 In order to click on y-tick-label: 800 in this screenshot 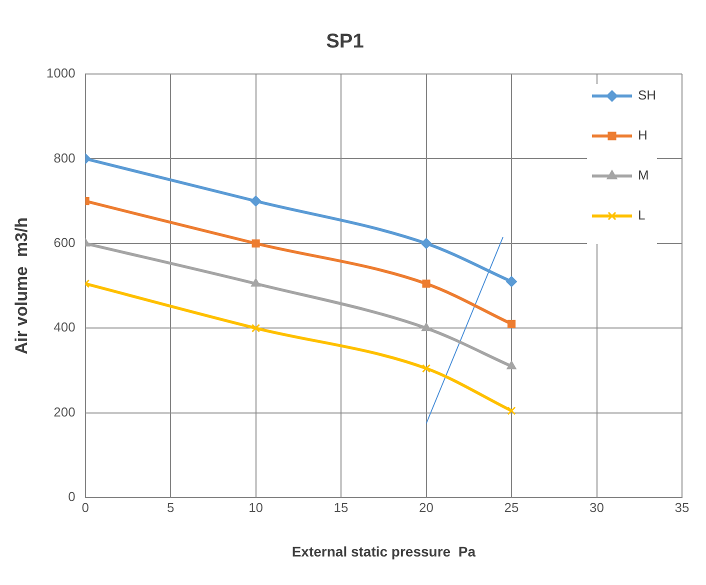, I will do `click(65, 158)`.